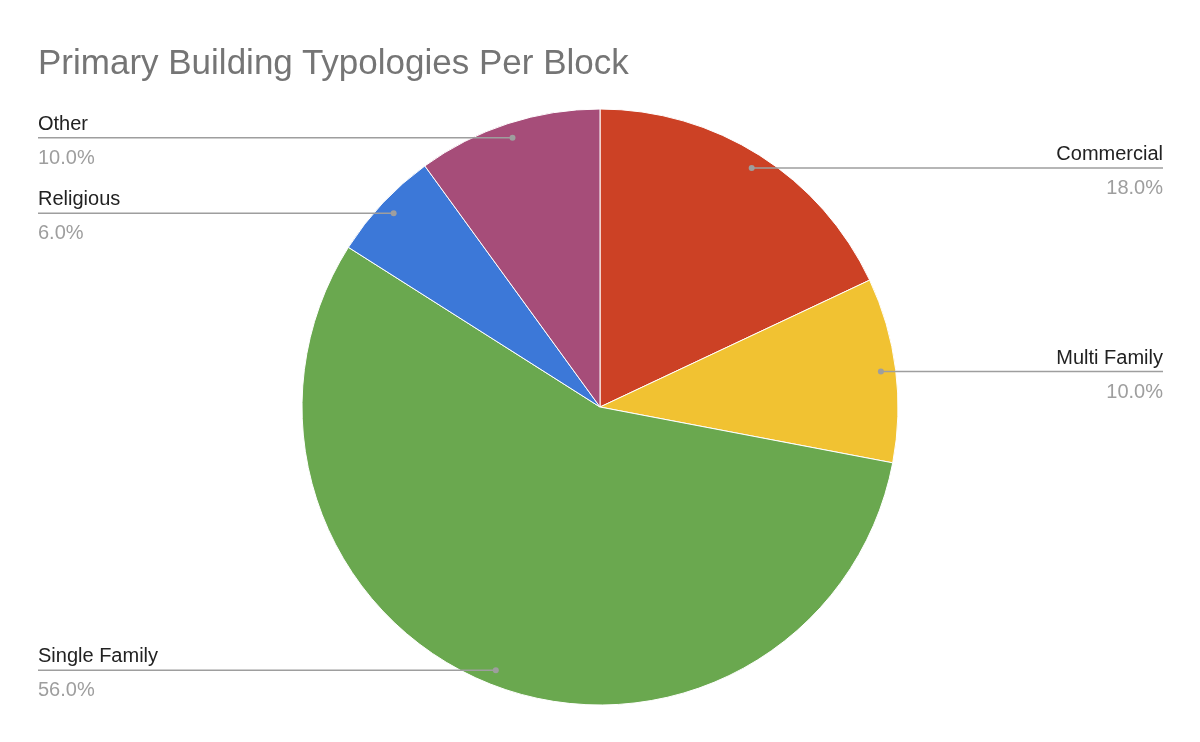 This screenshot has width=1200, height=742. What do you see at coordinates (61, 232) in the screenshot?
I see `data-label: 6.0%` at bounding box center [61, 232].